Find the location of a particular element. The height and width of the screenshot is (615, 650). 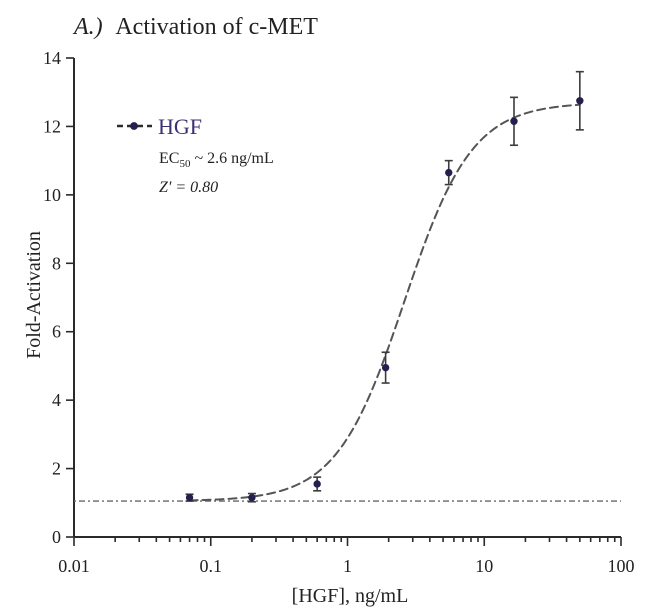

x-tick-label: 0.01 is located at coordinates (74, 566).